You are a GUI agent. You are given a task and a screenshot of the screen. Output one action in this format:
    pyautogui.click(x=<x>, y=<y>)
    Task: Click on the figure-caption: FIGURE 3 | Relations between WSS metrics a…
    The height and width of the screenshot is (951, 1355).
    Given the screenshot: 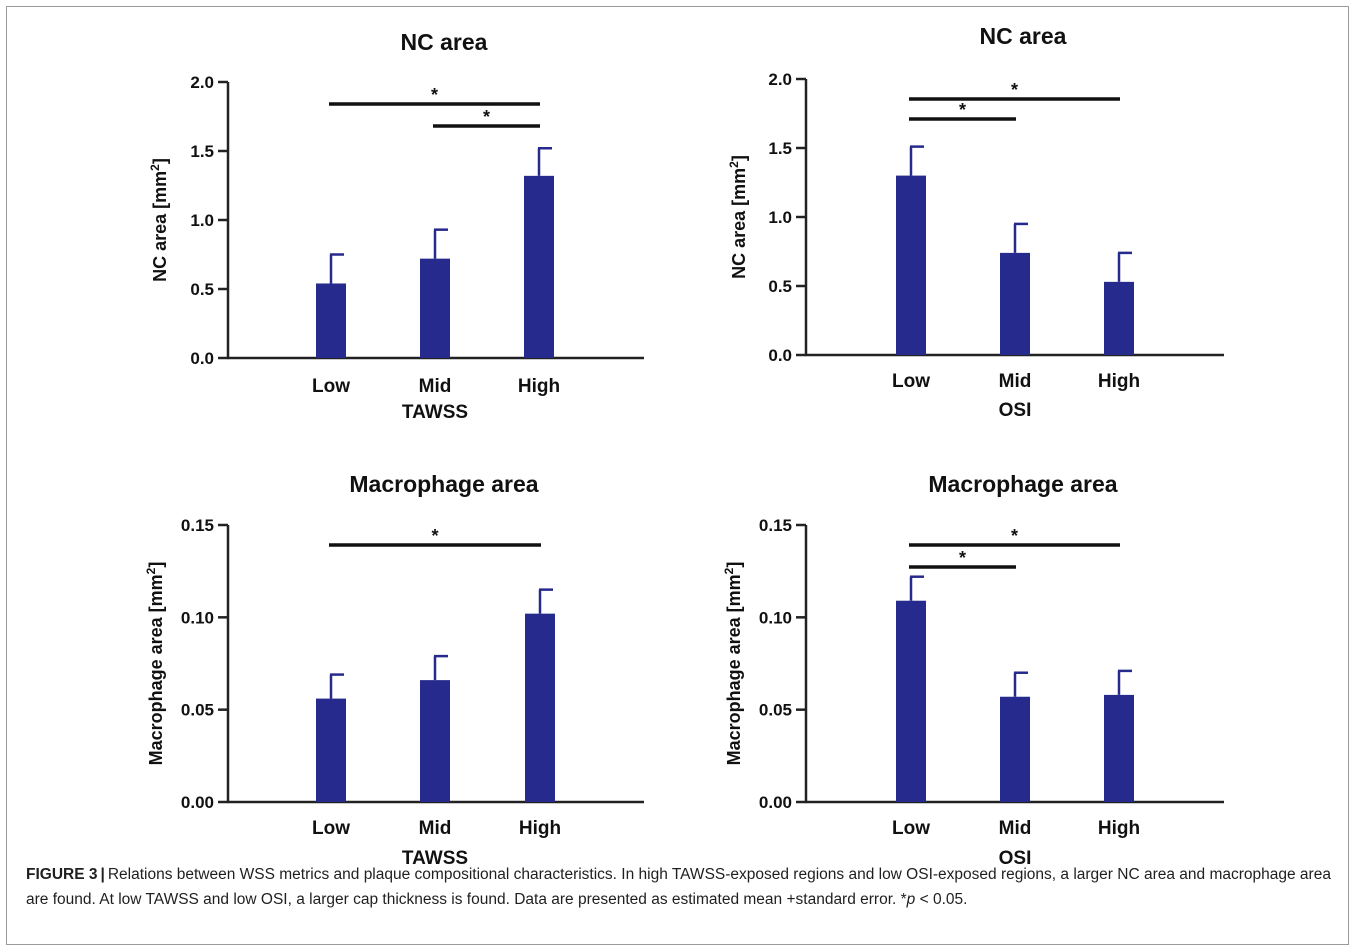 What is the action you would take?
    pyautogui.click(x=678, y=887)
    